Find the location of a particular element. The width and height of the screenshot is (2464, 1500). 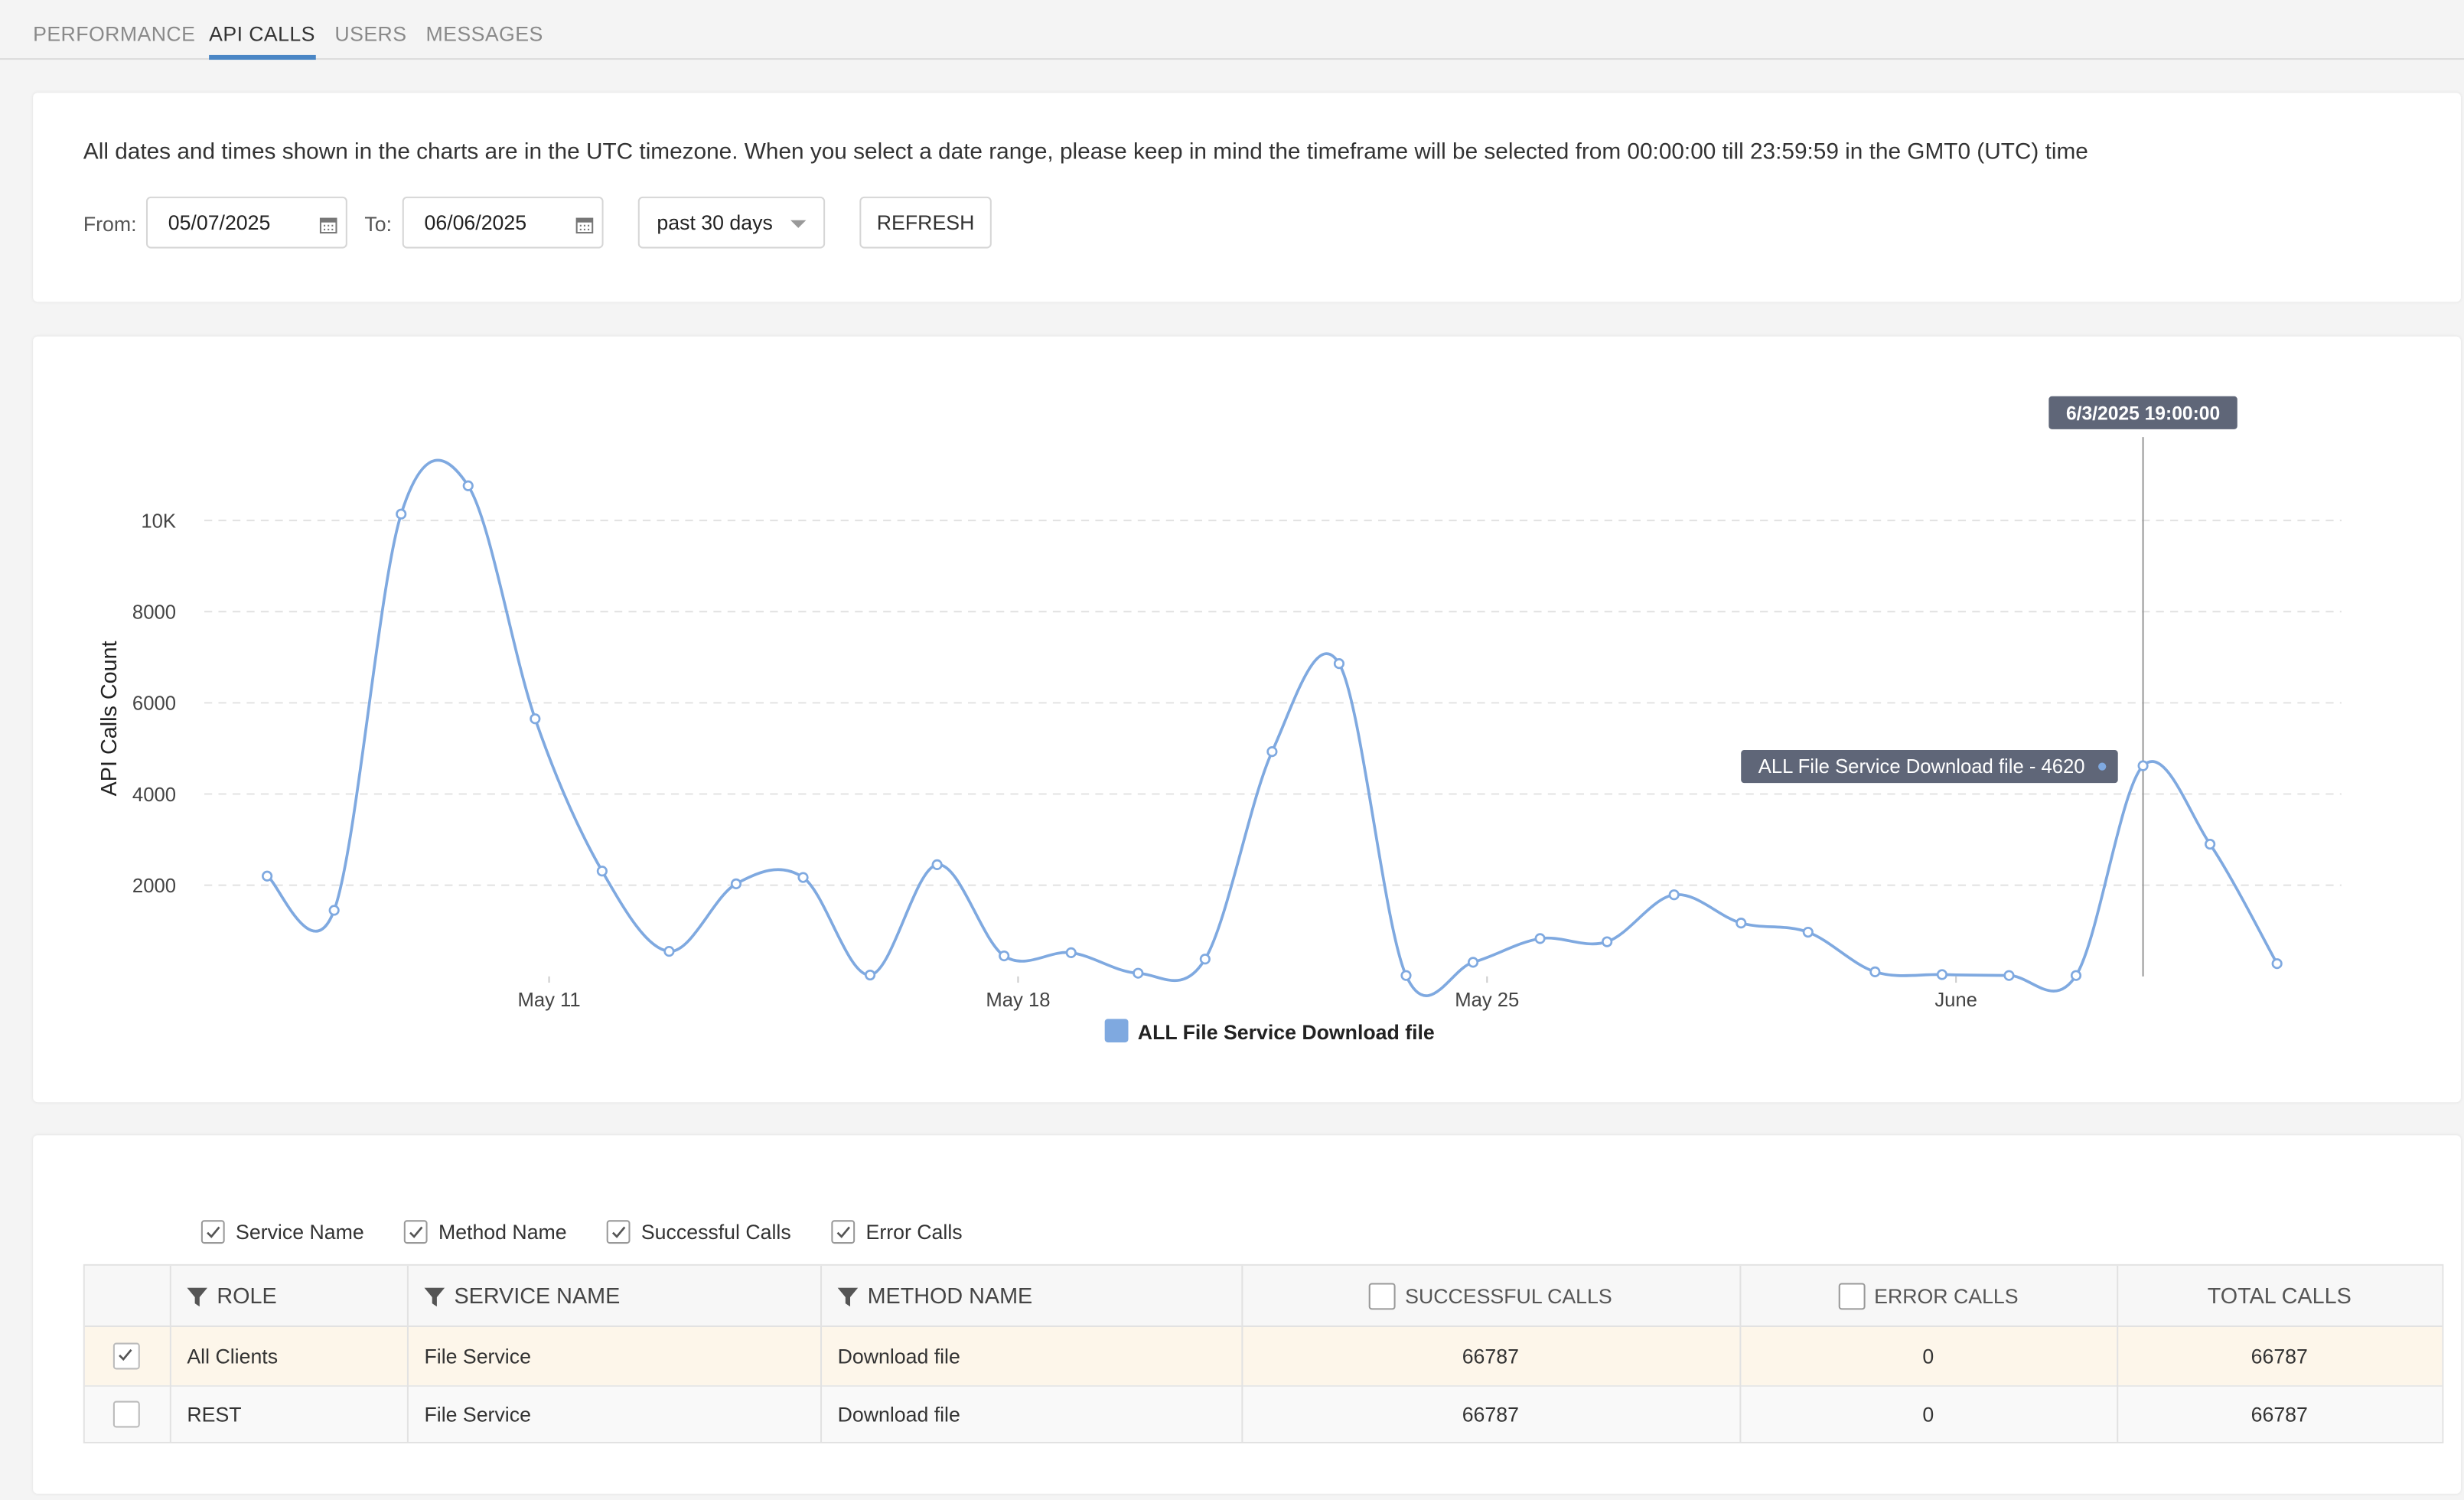

column-header: SERVICE NAME is located at coordinates (537, 1296).